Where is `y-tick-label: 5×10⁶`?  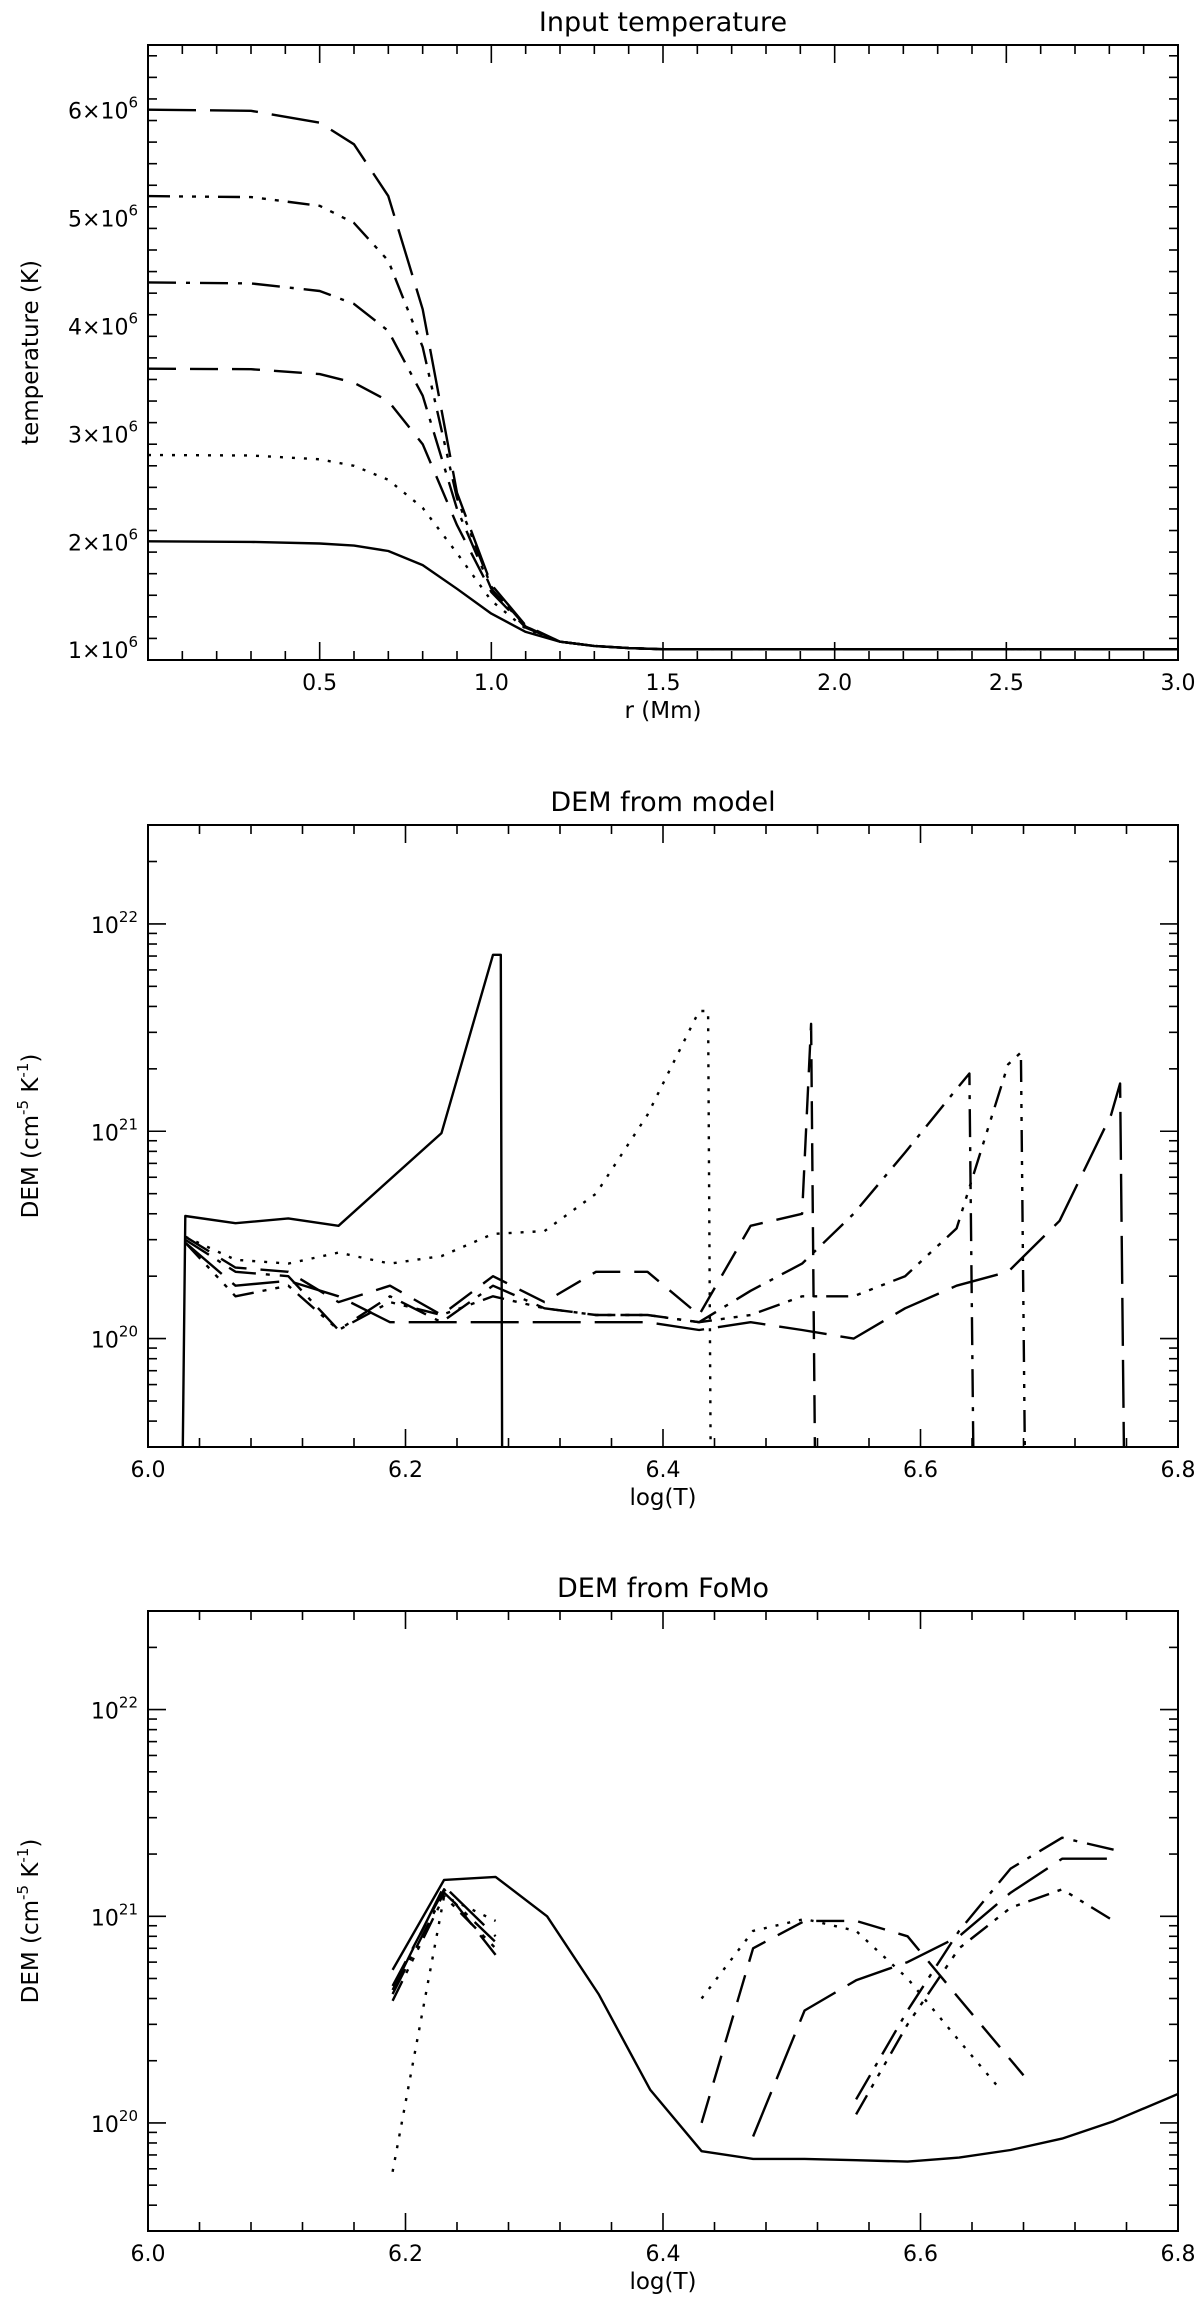 y-tick-label: 5×10⁶ is located at coordinates (103, 217).